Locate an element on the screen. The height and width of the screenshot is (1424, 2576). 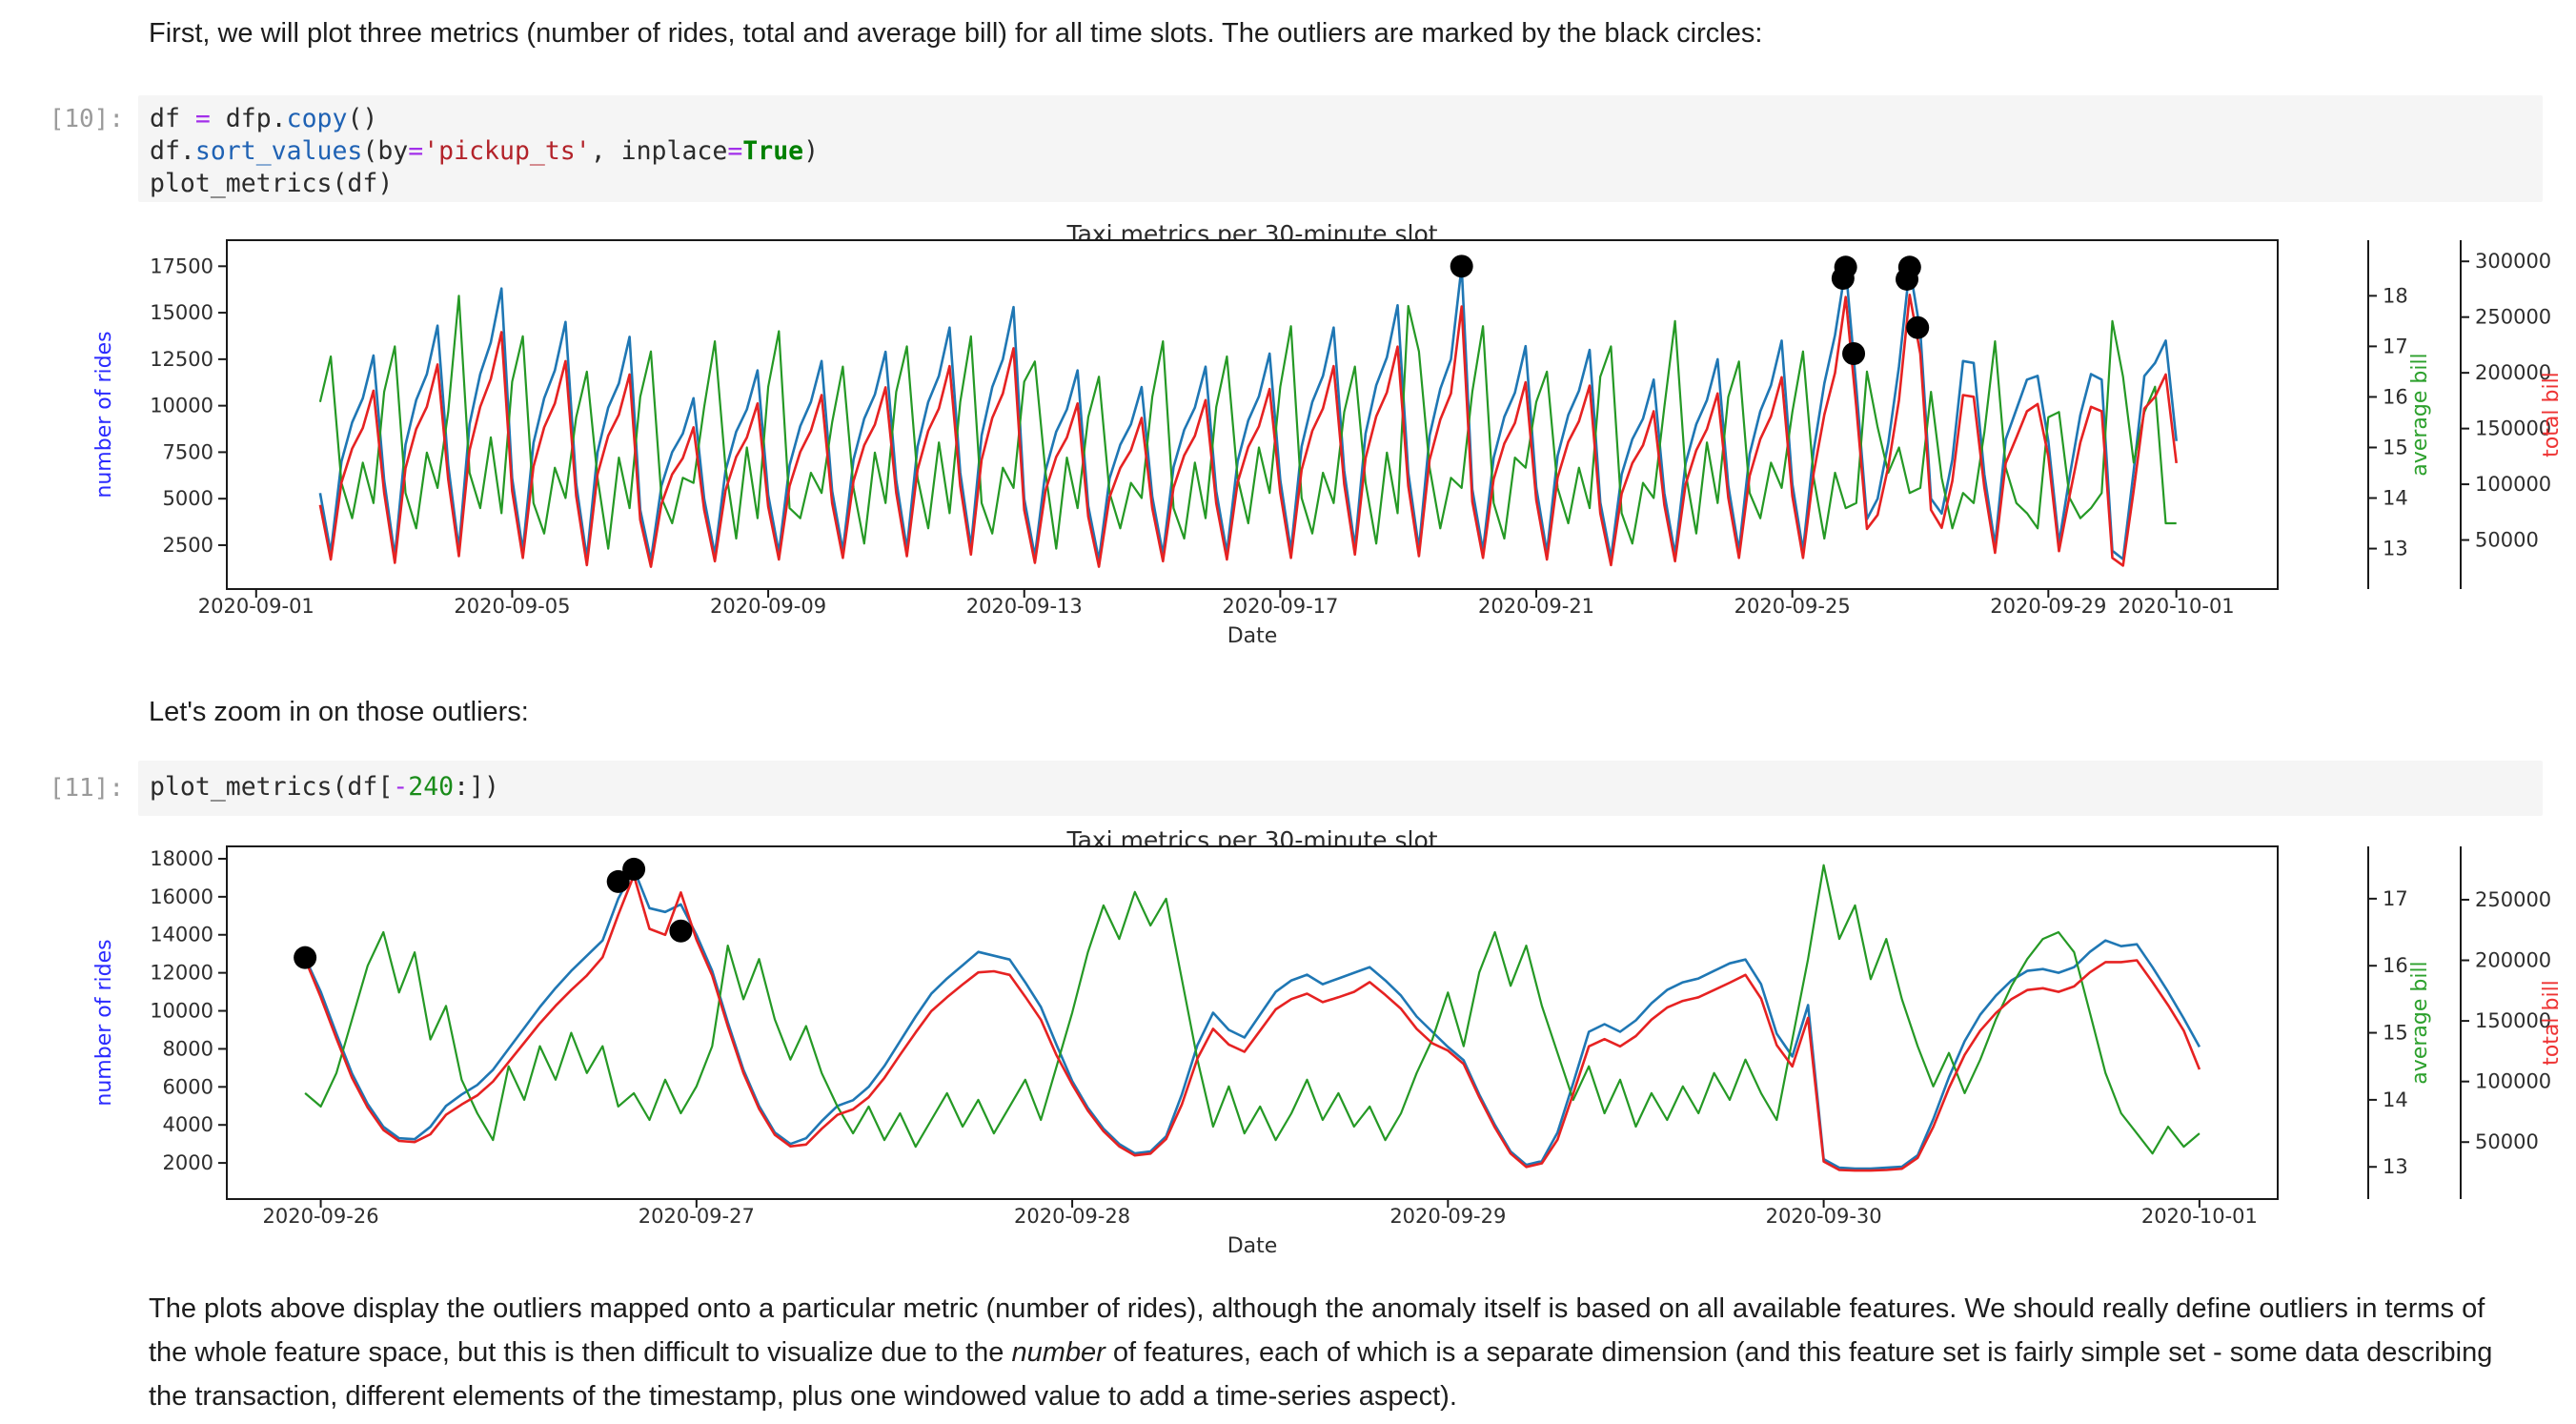
y-tick-label-left: 18000 is located at coordinates (182, 858).